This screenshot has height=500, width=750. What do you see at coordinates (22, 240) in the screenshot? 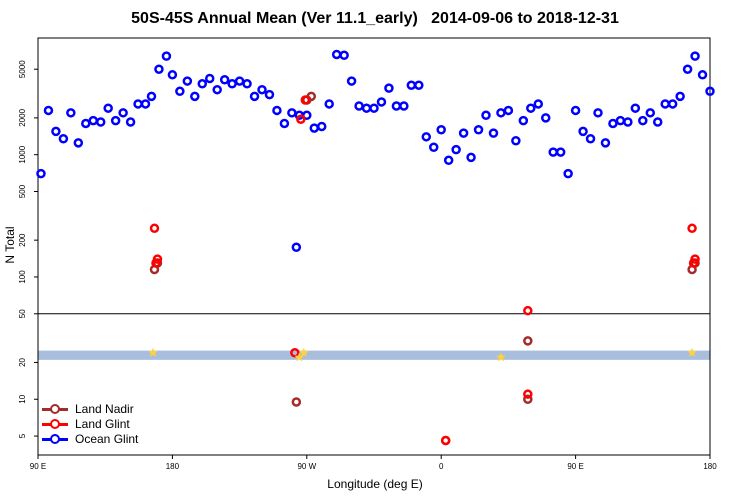
I see `y-tick-label: 200` at bounding box center [22, 240].